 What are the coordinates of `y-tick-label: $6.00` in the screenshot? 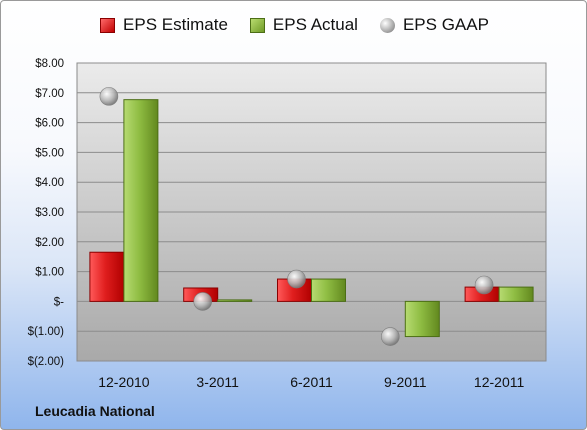 It's located at (49, 124).